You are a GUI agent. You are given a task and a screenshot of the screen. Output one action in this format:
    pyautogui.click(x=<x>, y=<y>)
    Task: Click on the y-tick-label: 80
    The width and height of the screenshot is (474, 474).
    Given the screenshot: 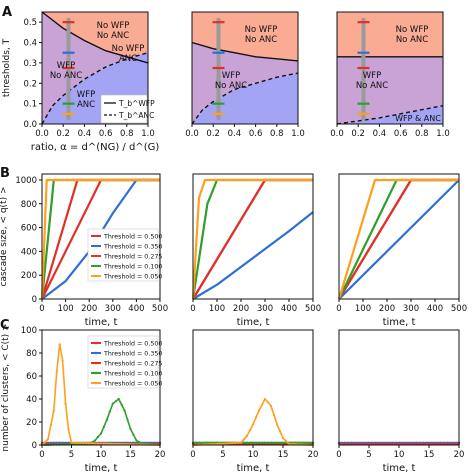 What is the action you would take?
    pyautogui.click(x=31, y=354)
    